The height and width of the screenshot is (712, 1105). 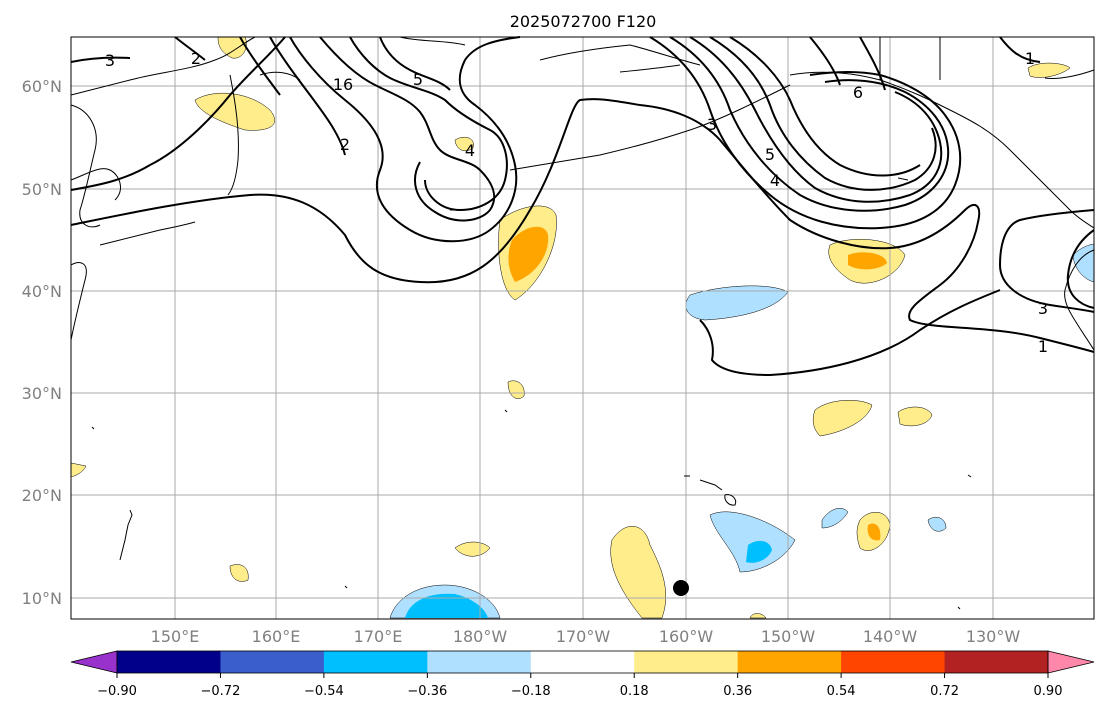 I want to click on latitude-label: 60°N, so click(x=42, y=86).